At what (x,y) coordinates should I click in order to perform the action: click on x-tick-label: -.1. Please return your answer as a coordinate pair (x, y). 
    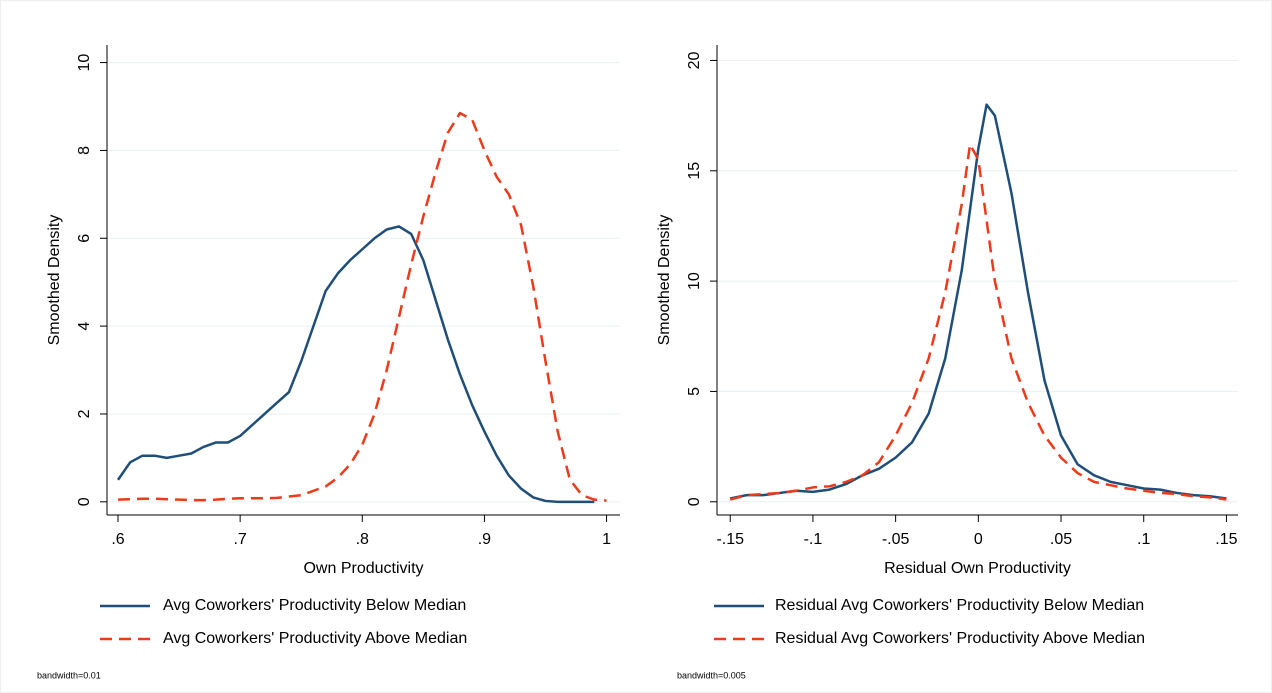
    Looking at the image, I should click on (813, 539).